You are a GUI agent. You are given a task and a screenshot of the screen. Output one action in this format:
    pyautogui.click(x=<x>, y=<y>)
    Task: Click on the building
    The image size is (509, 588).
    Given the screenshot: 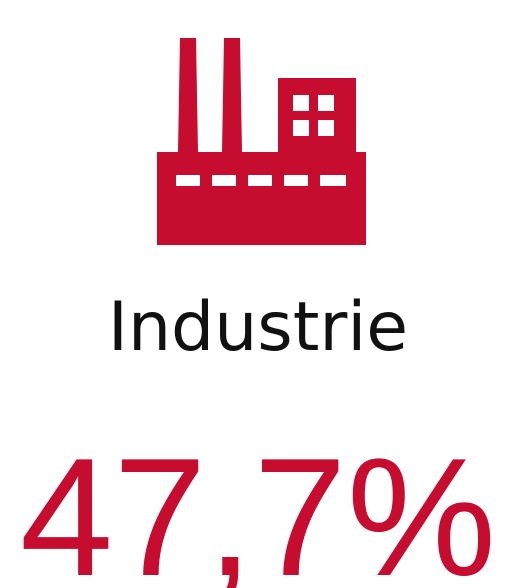 What is the action you would take?
    pyautogui.click(x=261, y=198)
    